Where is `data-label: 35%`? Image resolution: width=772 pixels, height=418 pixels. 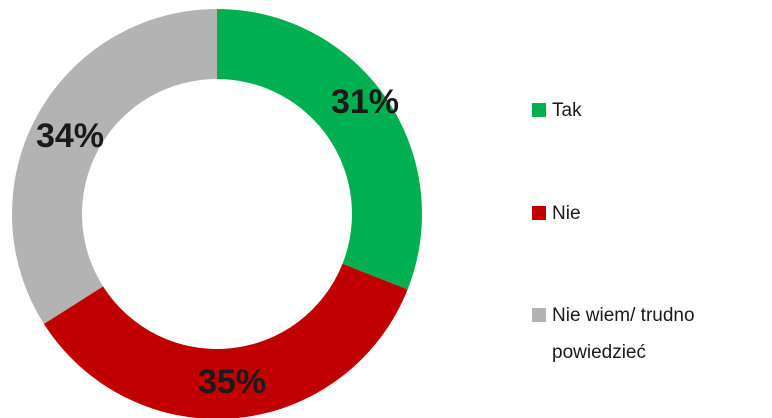
data-label: 35% is located at coordinates (232, 382).